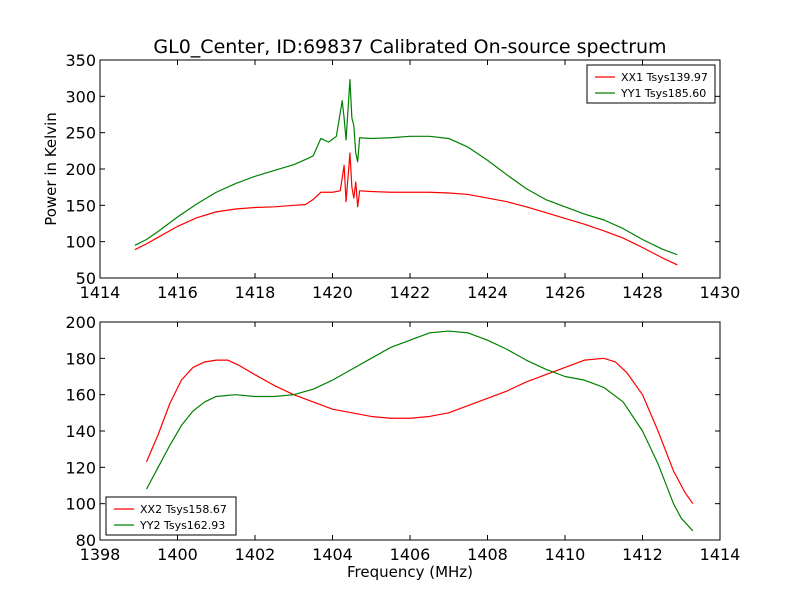 The height and width of the screenshot is (600, 800). What do you see at coordinates (80, 133) in the screenshot?
I see `top-y-tick-label: 250` at bounding box center [80, 133].